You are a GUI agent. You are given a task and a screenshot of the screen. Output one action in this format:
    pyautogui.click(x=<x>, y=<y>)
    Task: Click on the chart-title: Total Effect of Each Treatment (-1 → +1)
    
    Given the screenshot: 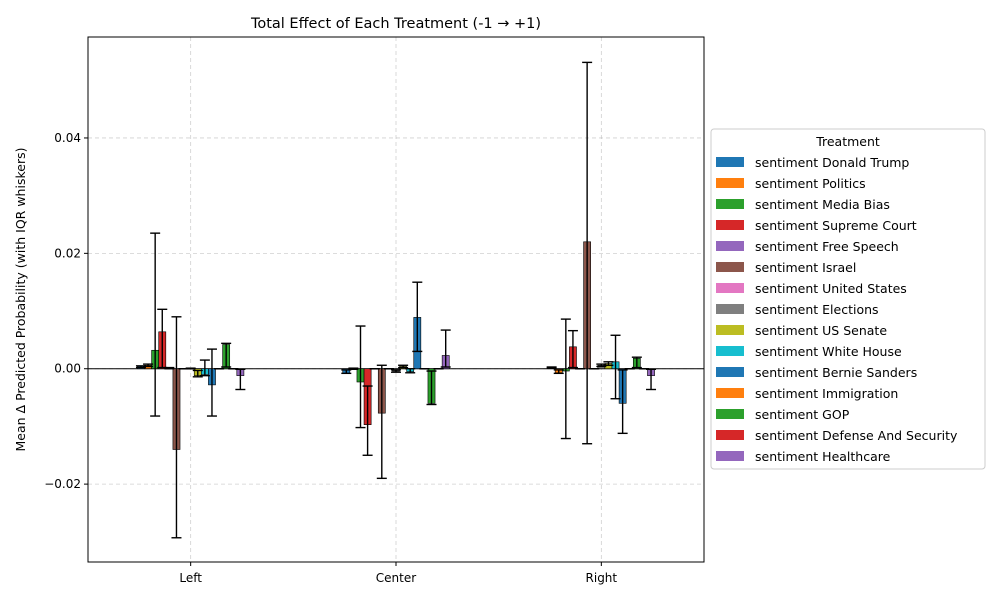 What is the action you would take?
    pyautogui.click(x=395, y=24)
    